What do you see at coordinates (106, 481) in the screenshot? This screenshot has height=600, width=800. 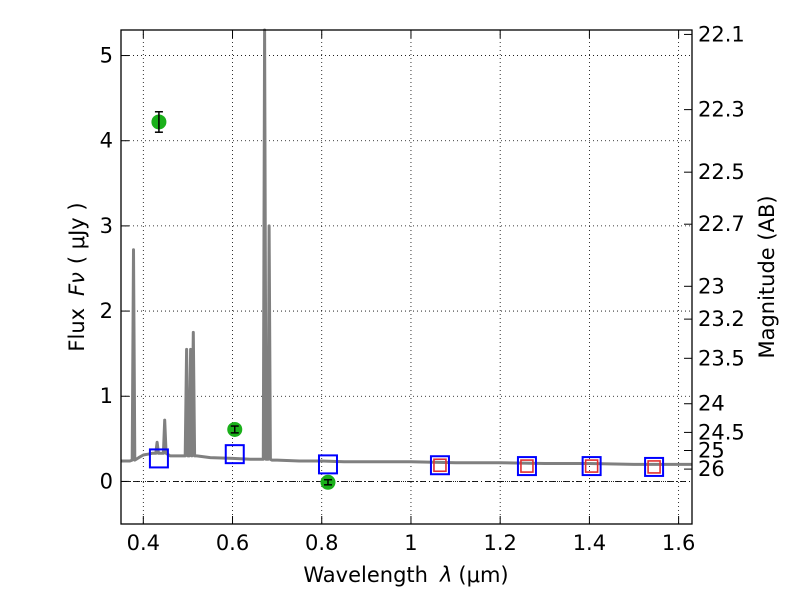 I see `y-tick-label: 0` at bounding box center [106, 481].